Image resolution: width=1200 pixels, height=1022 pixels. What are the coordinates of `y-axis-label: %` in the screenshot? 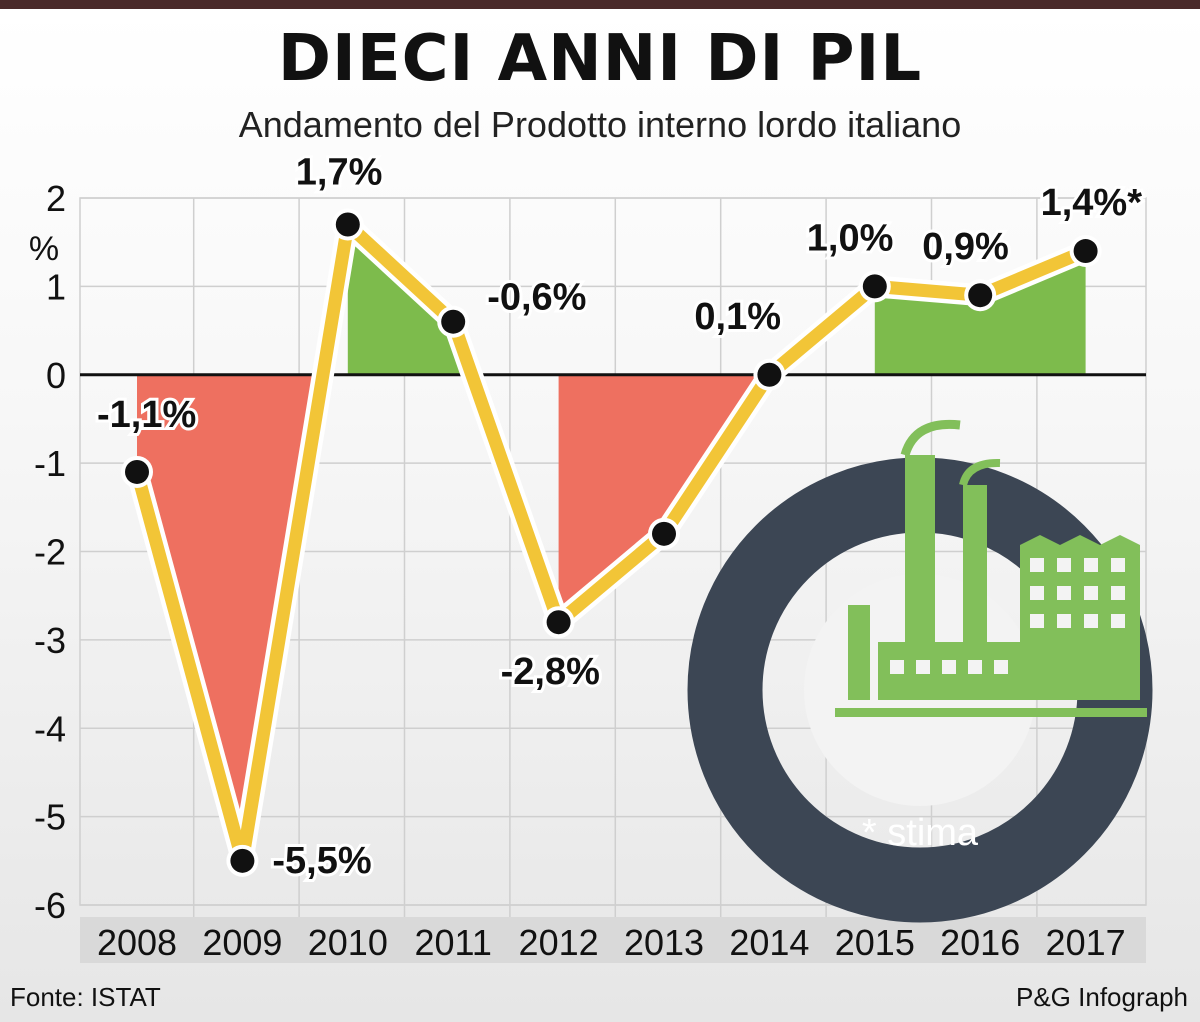 It's located at (44, 249).